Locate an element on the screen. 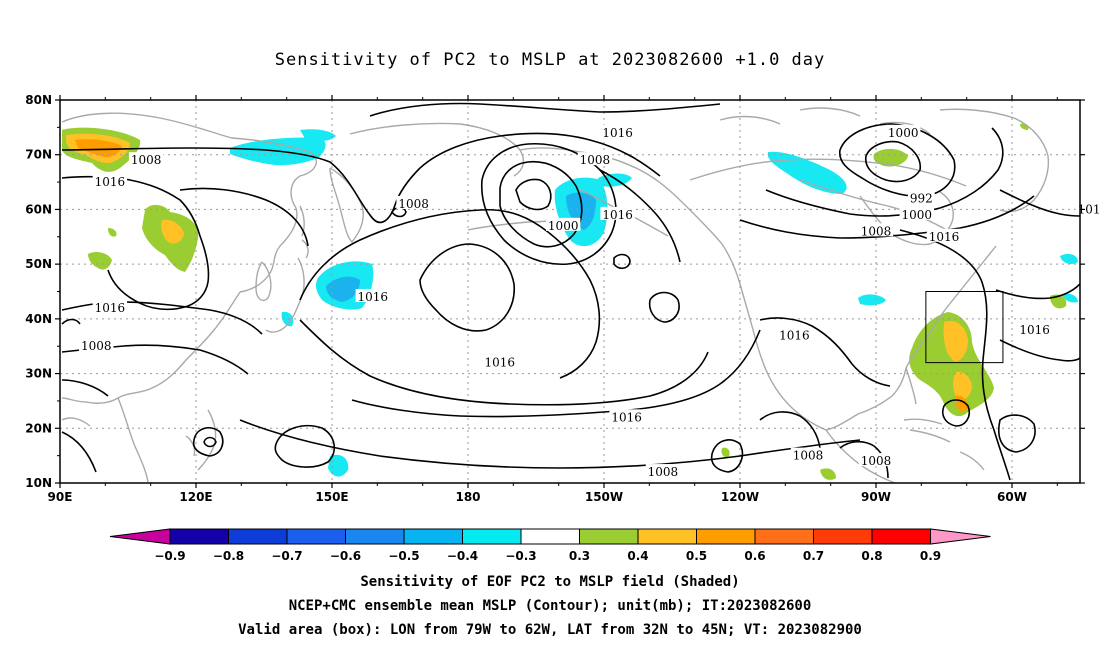 The height and width of the screenshot is (650, 1100). lat-label: 30N is located at coordinates (38, 374).